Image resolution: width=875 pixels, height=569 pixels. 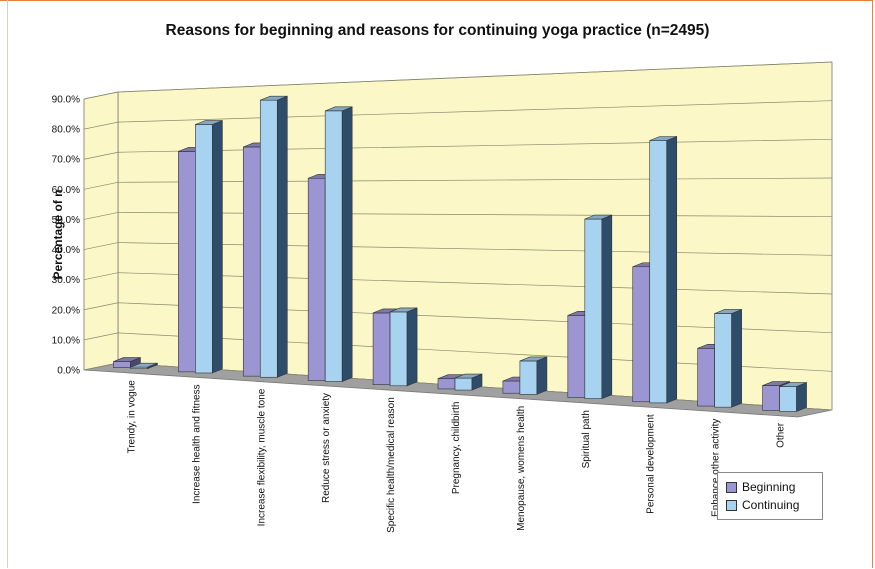 What do you see at coordinates (261, 457) in the screenshot?
I see `x-tick-label: Increase flexibility, muscle tone` at bounding box center [261, 457].